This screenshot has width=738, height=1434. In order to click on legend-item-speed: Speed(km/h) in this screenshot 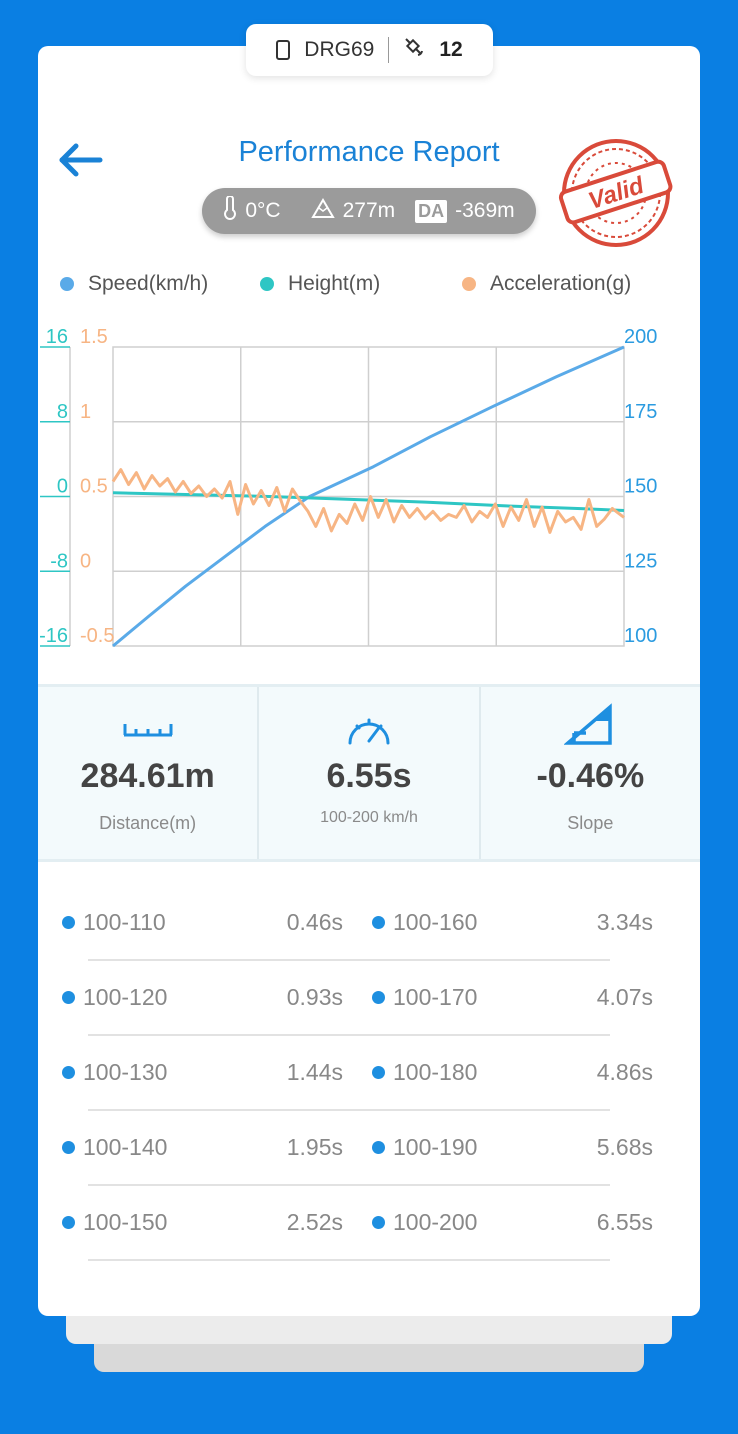, I will do `click(134, 284)`.